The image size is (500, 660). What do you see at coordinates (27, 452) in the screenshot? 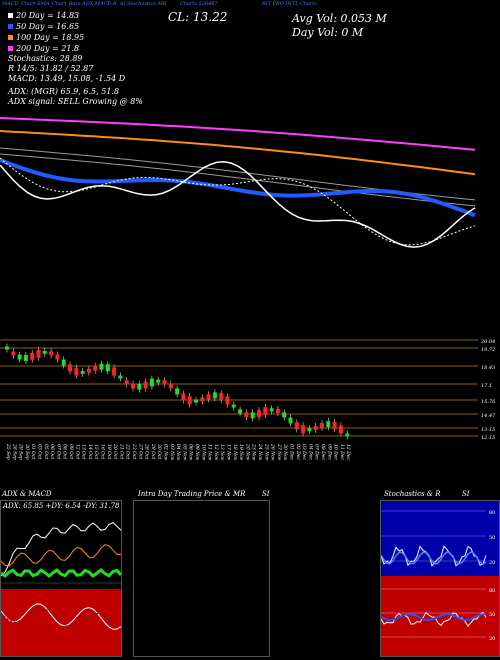
I see `date-label: 30 Sep` at bounding box center [27, 452].